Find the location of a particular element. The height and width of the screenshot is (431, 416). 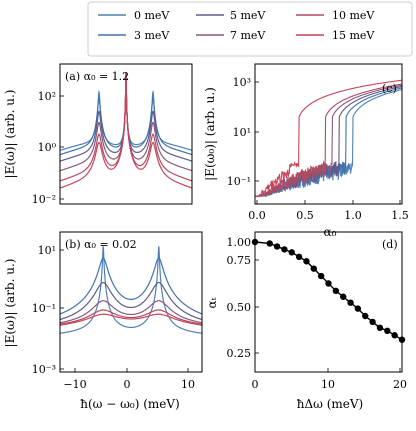

panel-b-ytick-label-2: 10¹ is located at coordinates (47, 250).